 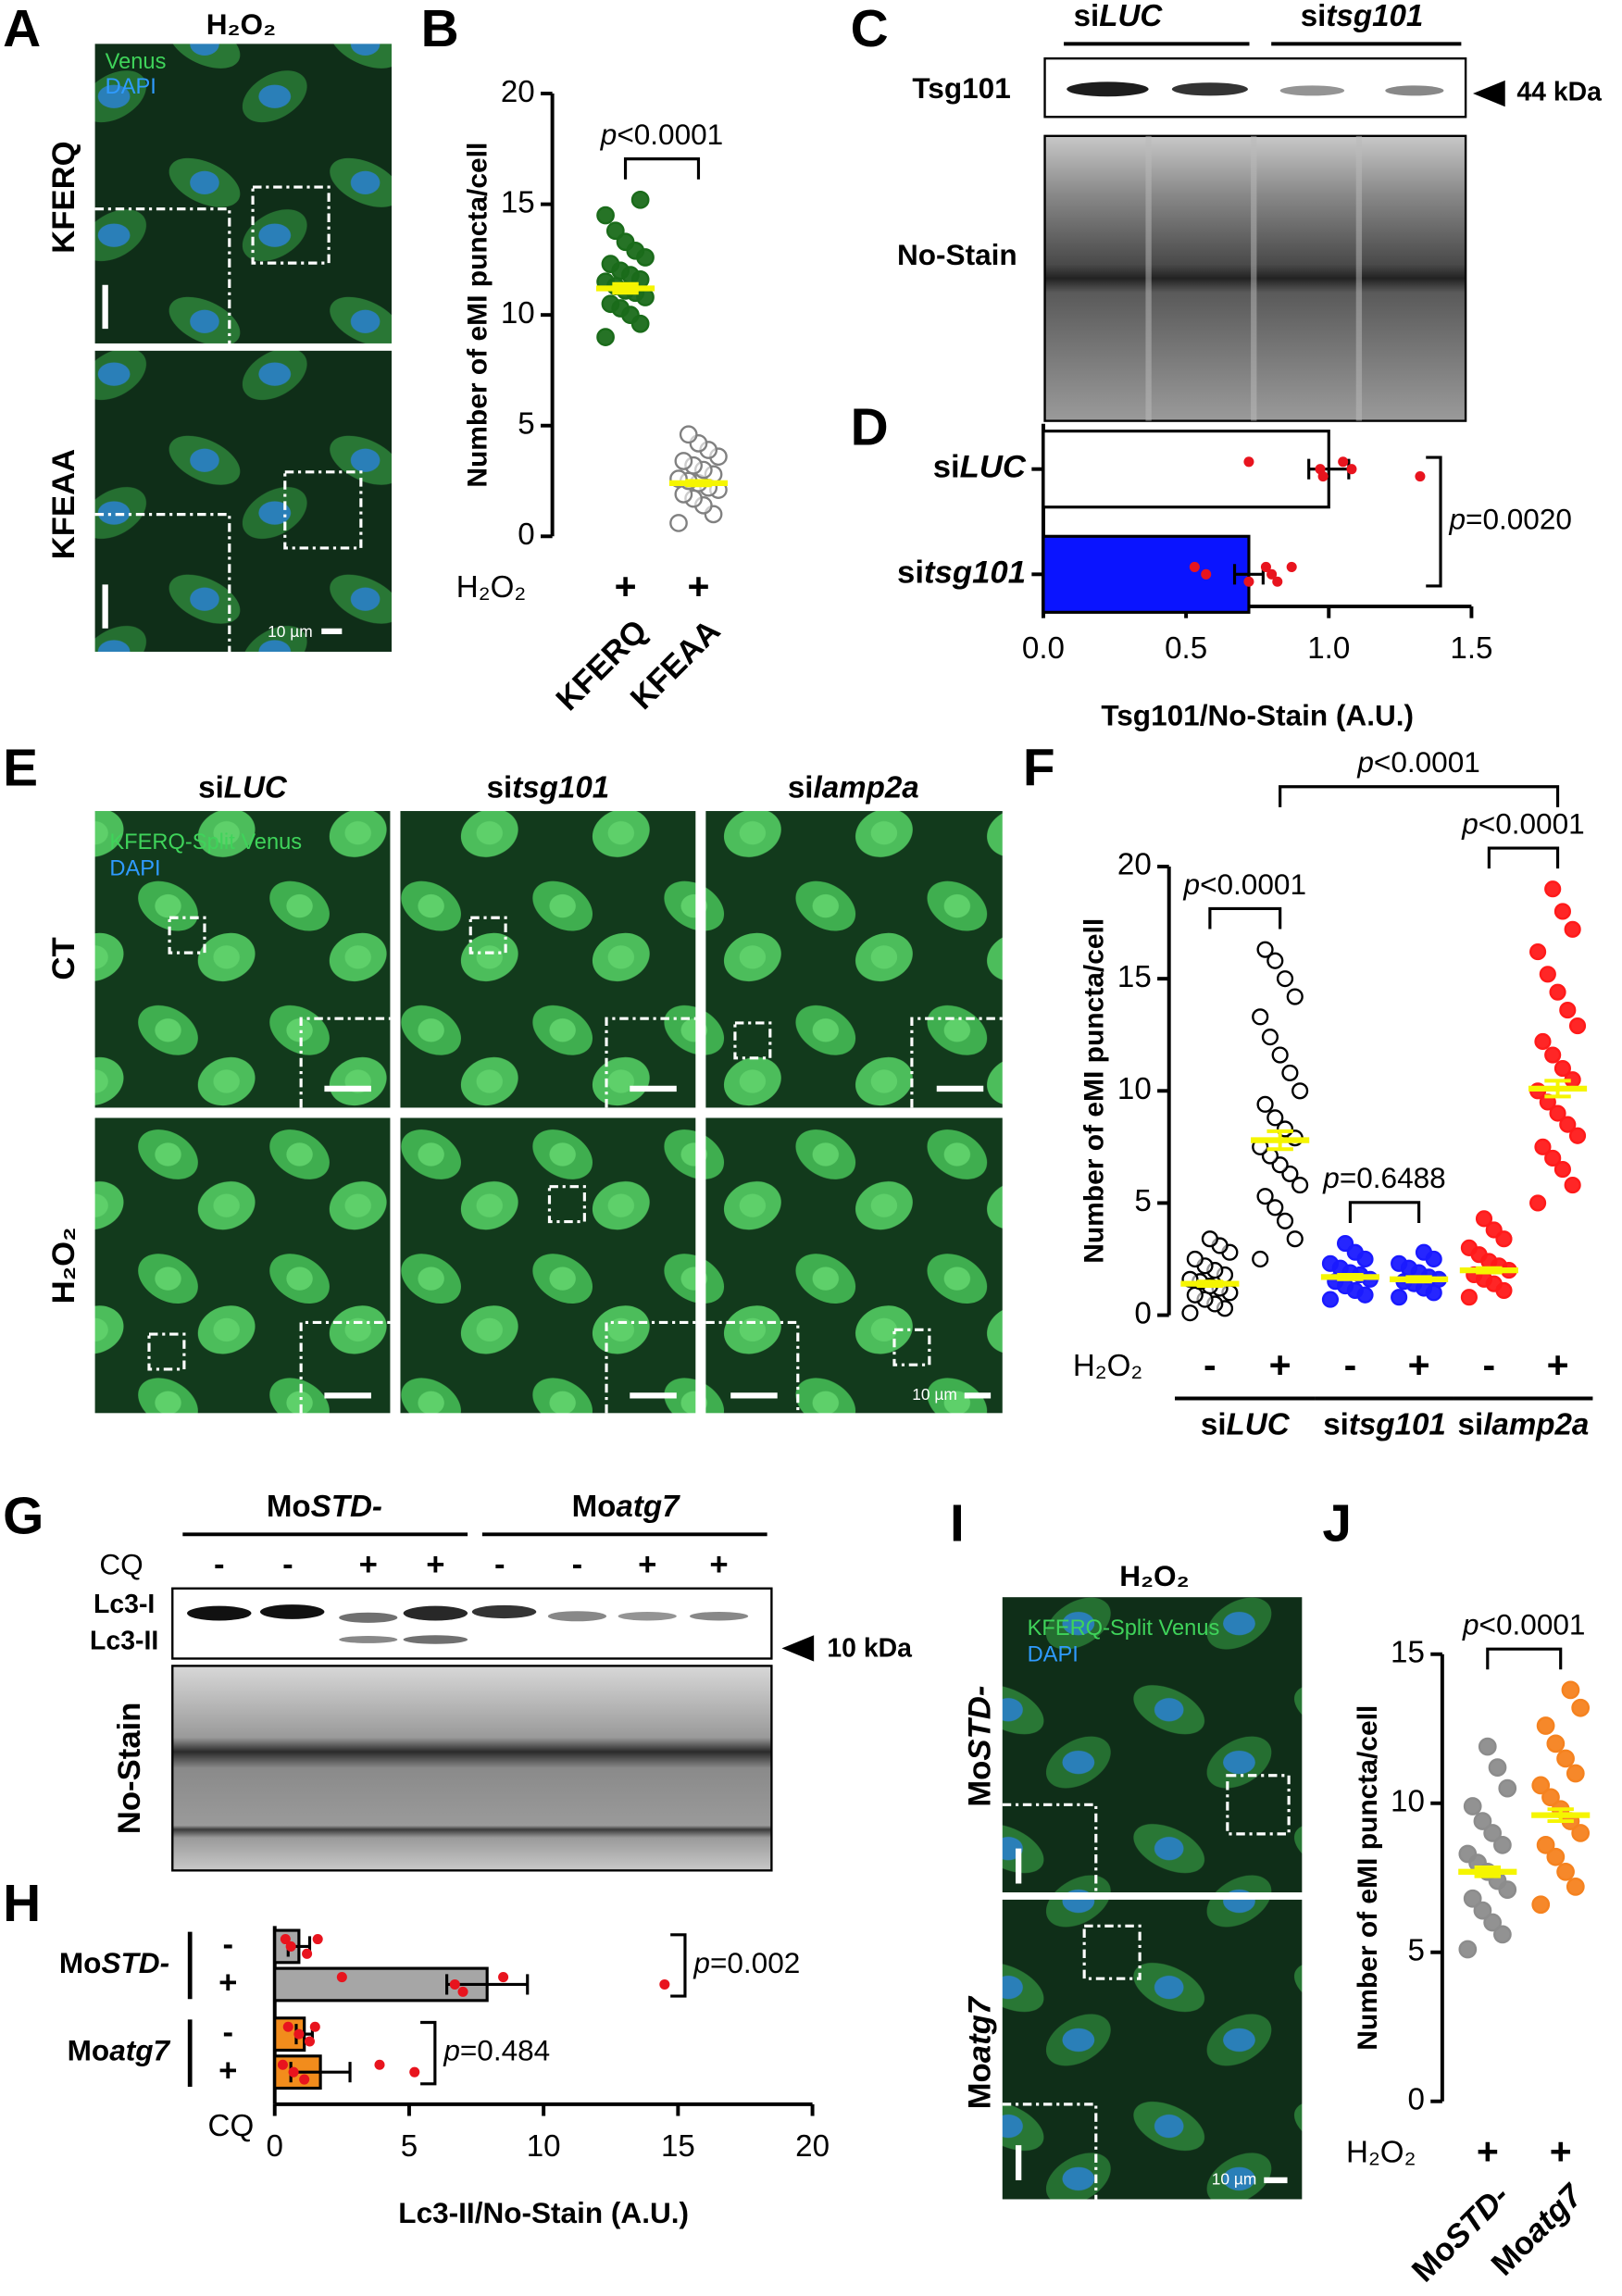 What do you see at coordinates (478, 315) in the screenshot?
I see `y-axis-label: Number of eMI puncta/cell` at bounding box center [478, 315].